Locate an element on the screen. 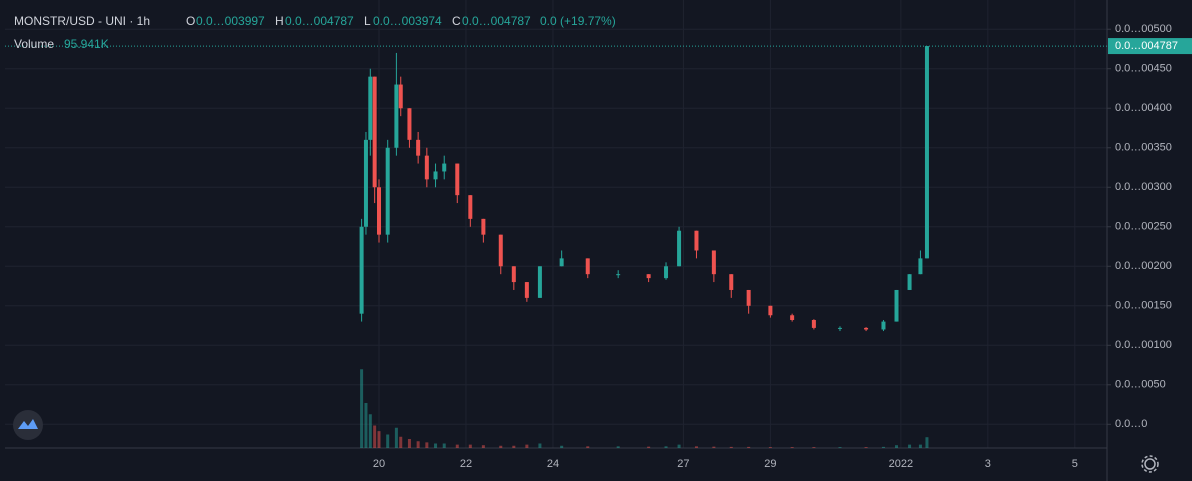 The image size is (1192, 481). y-tick-label: 0.0…0 is located at coordinates (1131, 424).